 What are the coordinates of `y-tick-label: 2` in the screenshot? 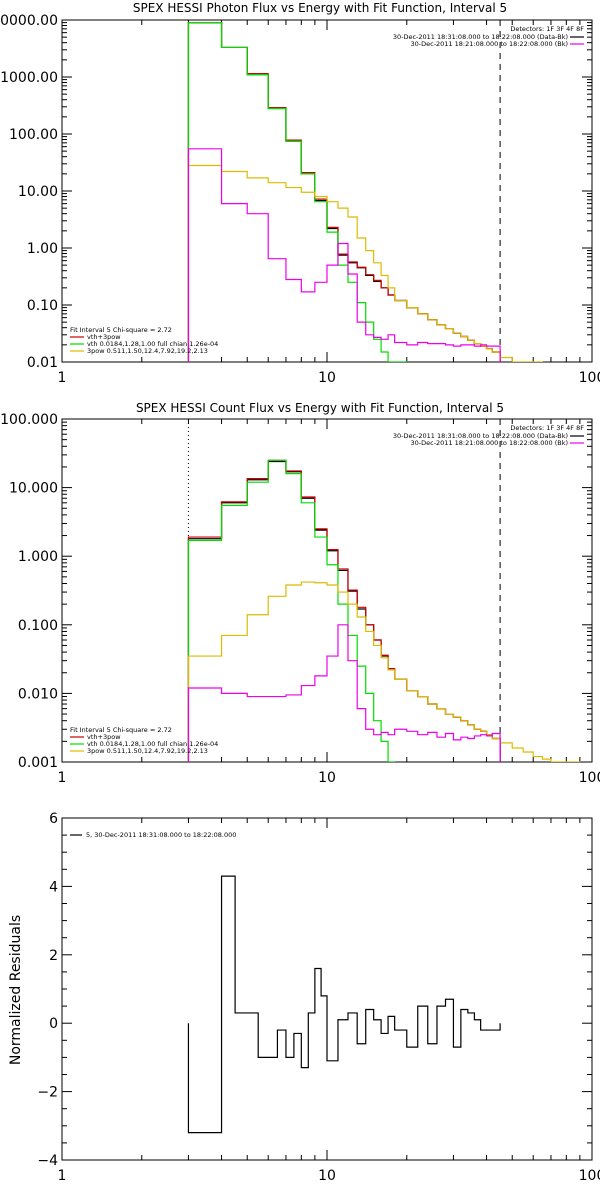 It's located at (53, 956).